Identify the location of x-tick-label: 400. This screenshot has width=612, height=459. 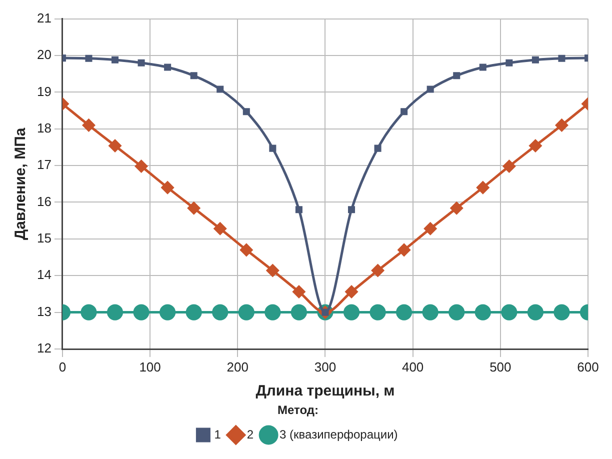
(413, 366).